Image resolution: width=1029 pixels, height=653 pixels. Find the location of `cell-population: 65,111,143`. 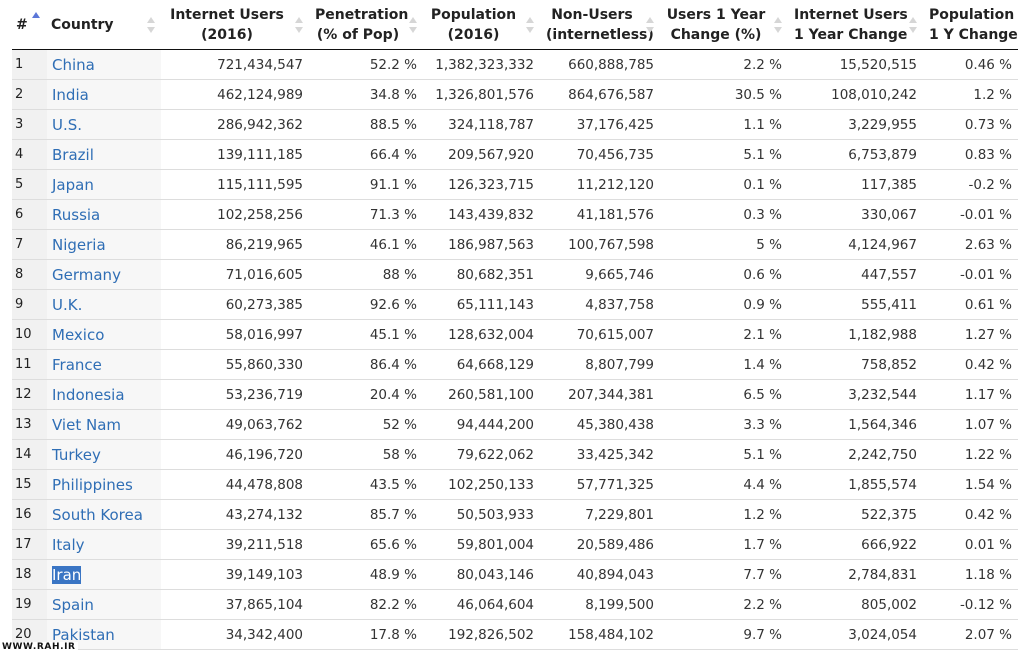

cell-population: 65,111,143 is located at coordinates (481, 304).